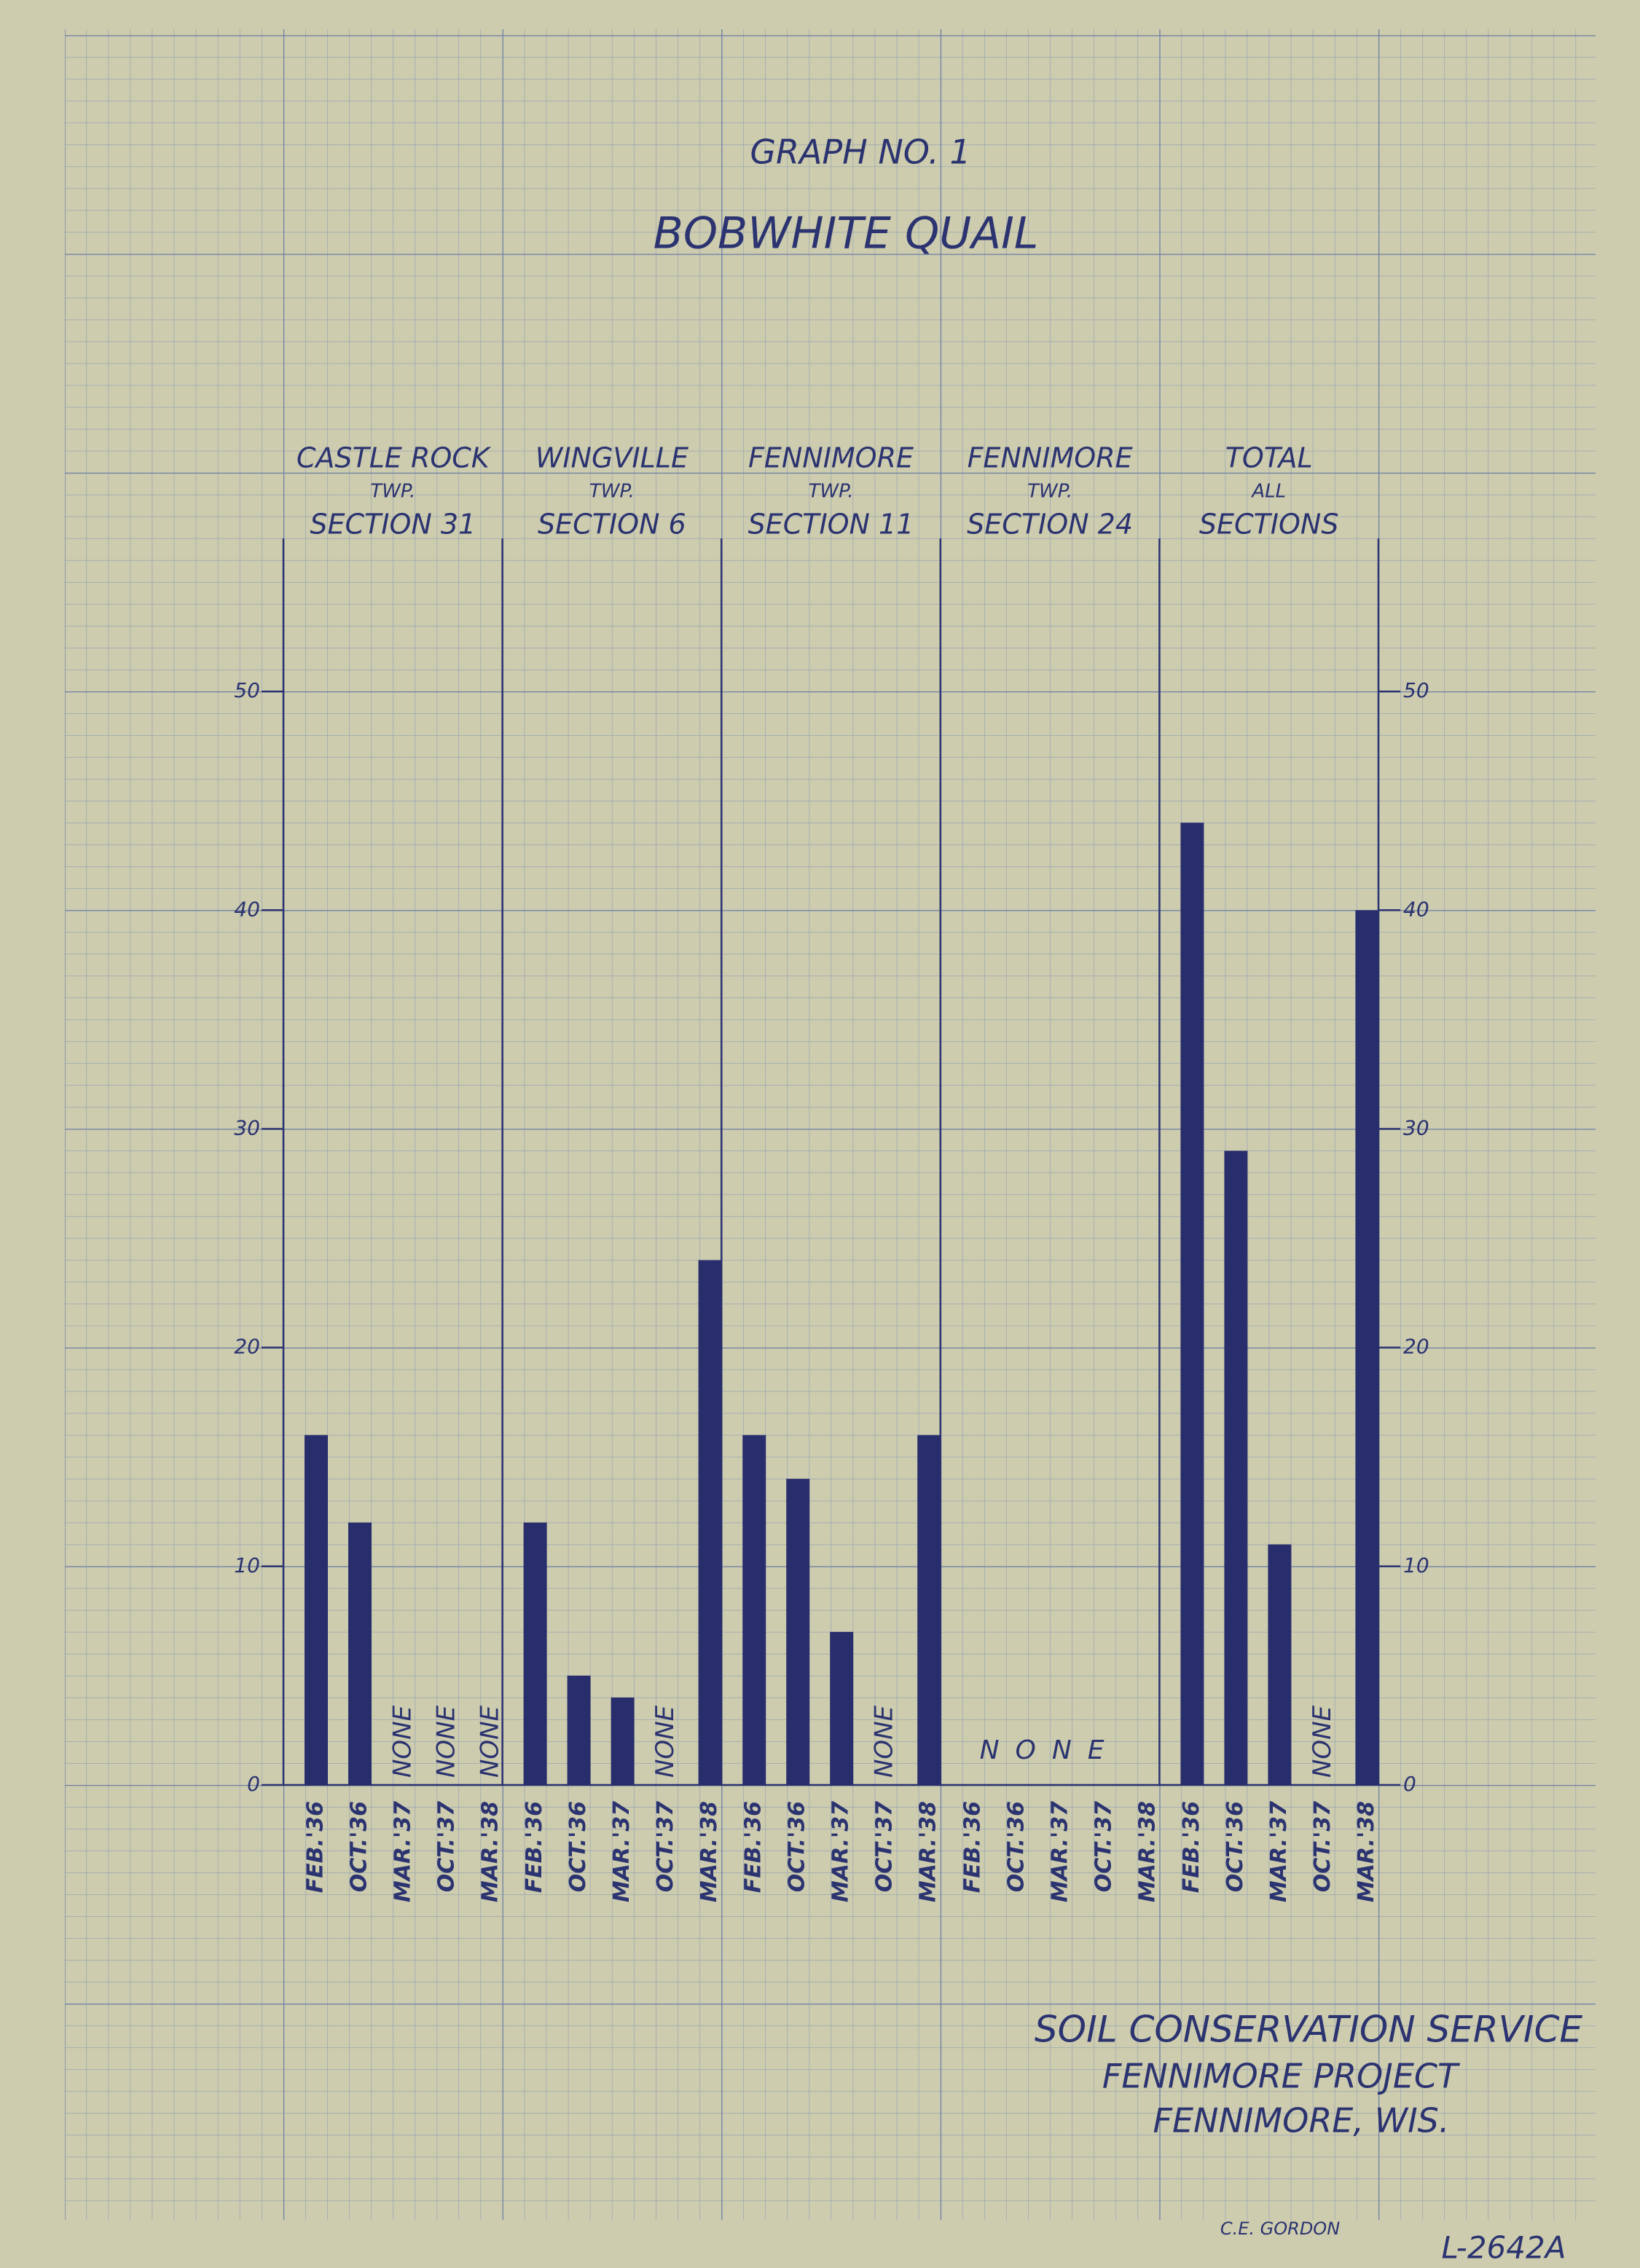  What do you see at coordinates (831, 525) in the screenshot?
I see `group-label: SECTION 11` at bounding box center [831, 525].